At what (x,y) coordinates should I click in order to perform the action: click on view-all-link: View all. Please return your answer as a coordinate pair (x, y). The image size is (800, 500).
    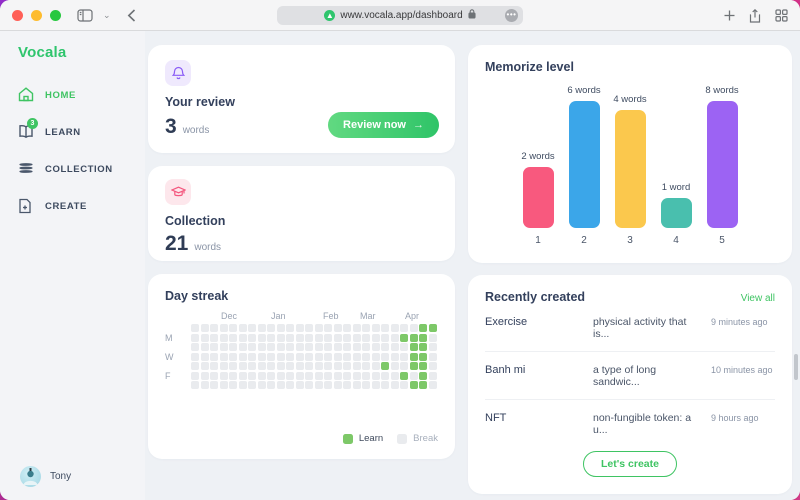
    Looking at the image, I should click on (757, 298).